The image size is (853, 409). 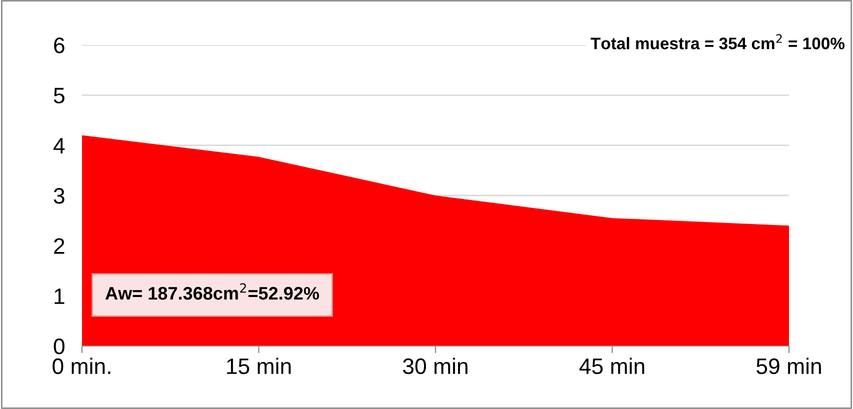 I want to click on annotation: Aw= 187.368cm$^{2}$=52.92%, so click(x=212, y=291).